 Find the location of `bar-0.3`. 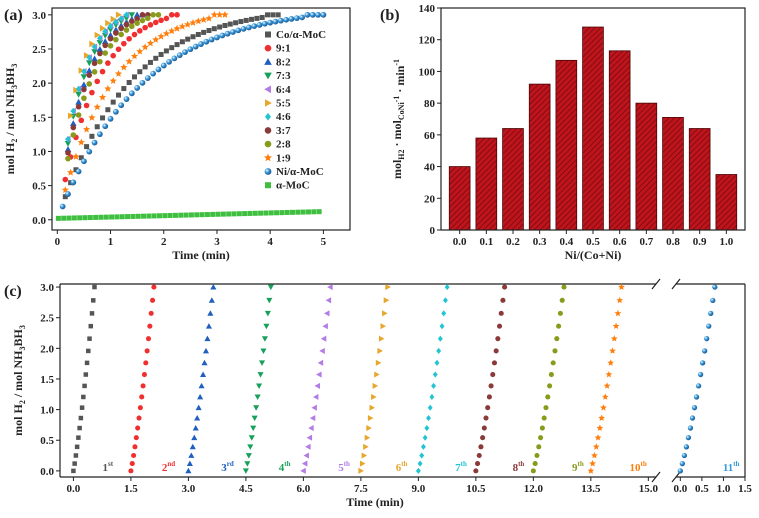

bar-0.3 is located at coordinates (539, 157).